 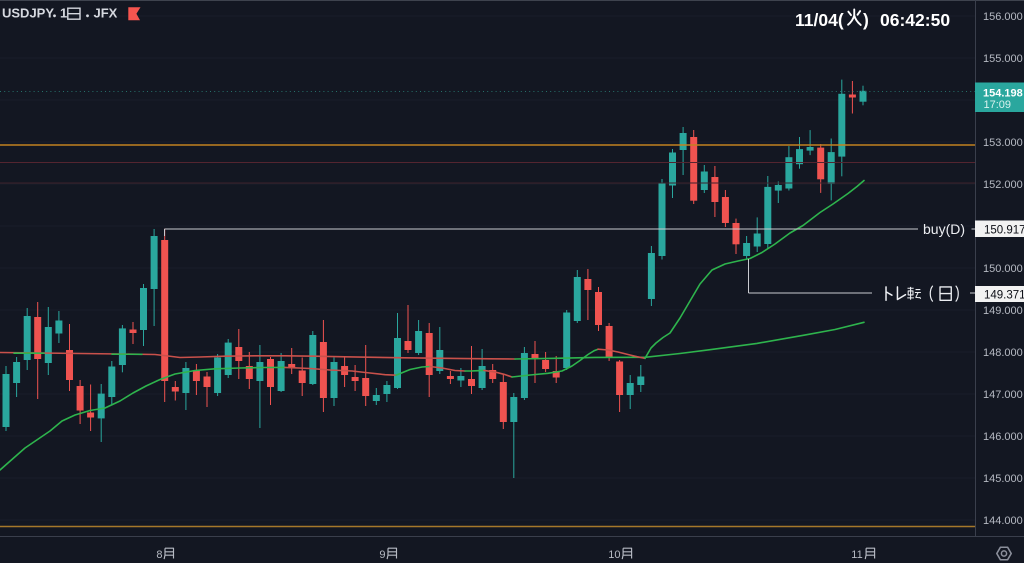 What do you see at coordinates (944, 229) in the screenshot?
I see `svg-text: buy(D)` at bounding box center [944, 229].